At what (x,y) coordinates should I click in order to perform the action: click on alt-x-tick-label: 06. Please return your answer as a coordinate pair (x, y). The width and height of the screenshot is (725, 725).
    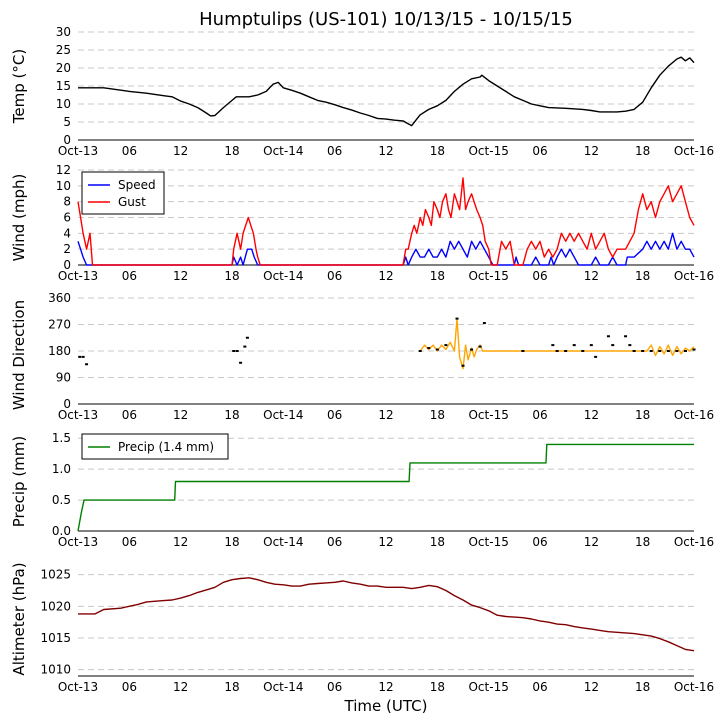
    Looking at the image, I should click on (539, 687).